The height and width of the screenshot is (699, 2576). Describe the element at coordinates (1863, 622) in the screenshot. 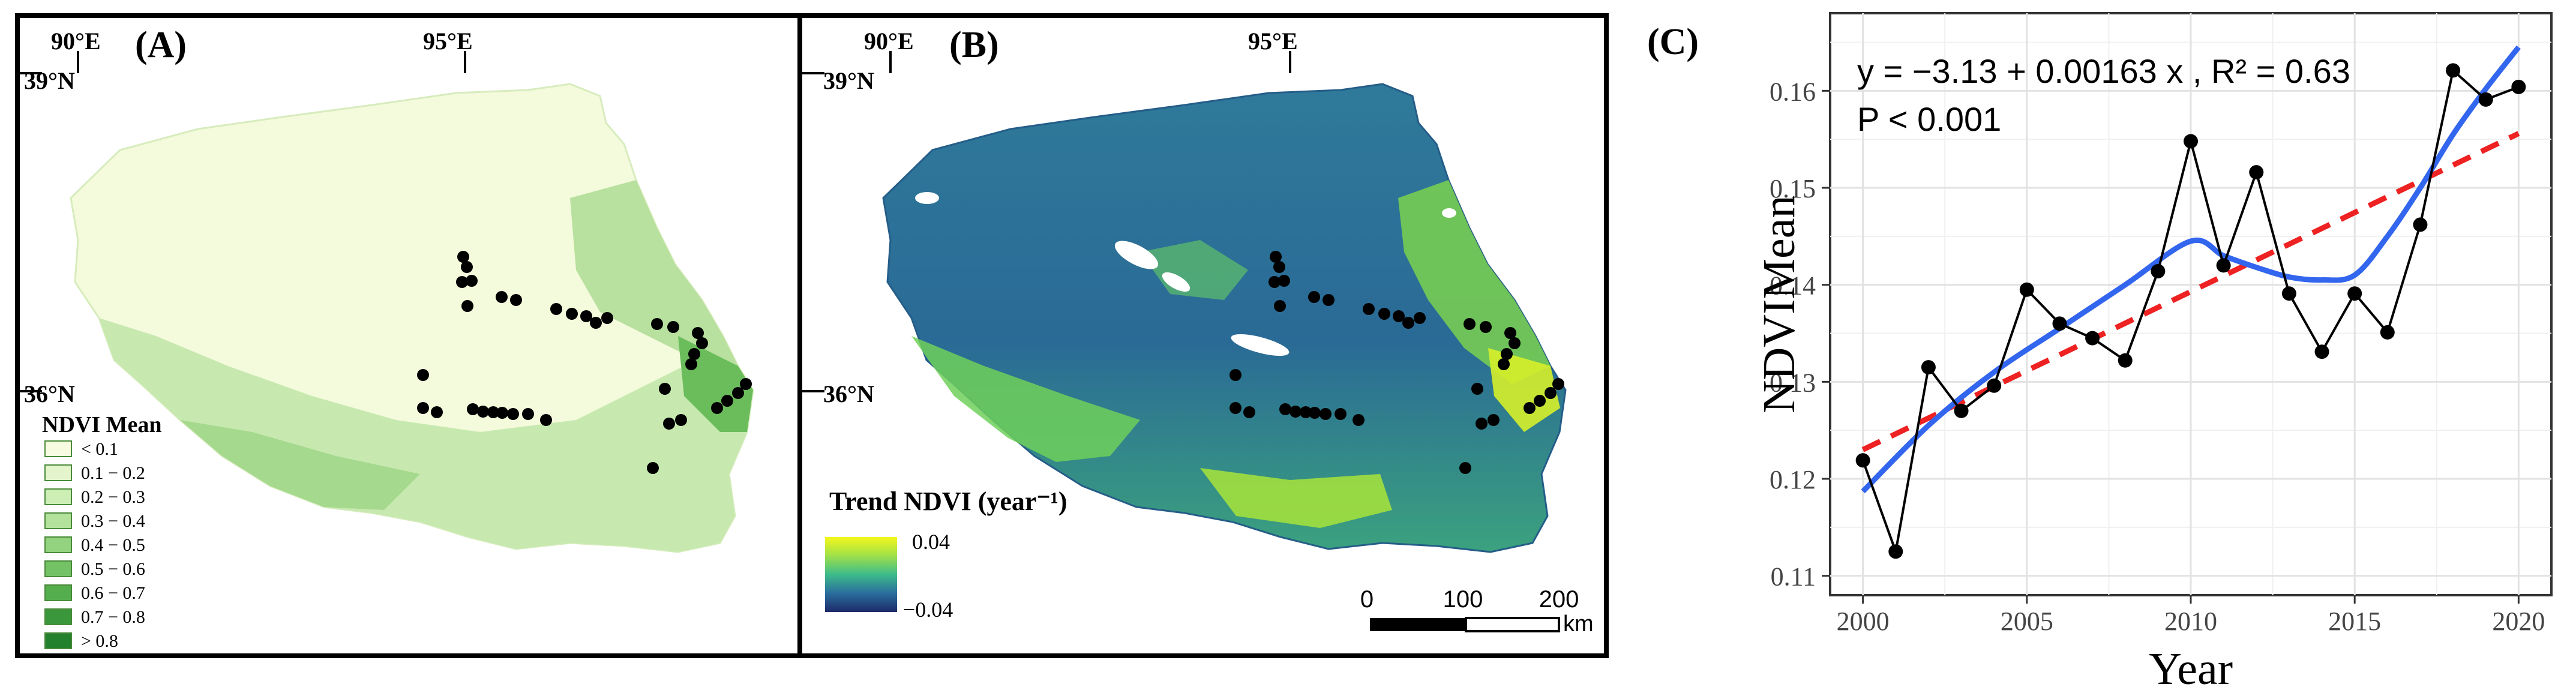

I see `x-tick-label: 2000` at that location.